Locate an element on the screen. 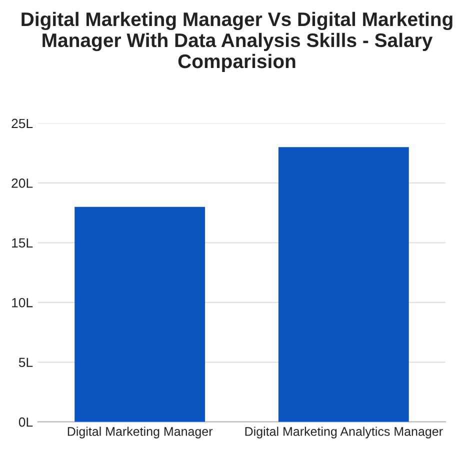 This screenshot has width=474, height=474. y-tick-label: 15L is located at coordinates (22, 243).